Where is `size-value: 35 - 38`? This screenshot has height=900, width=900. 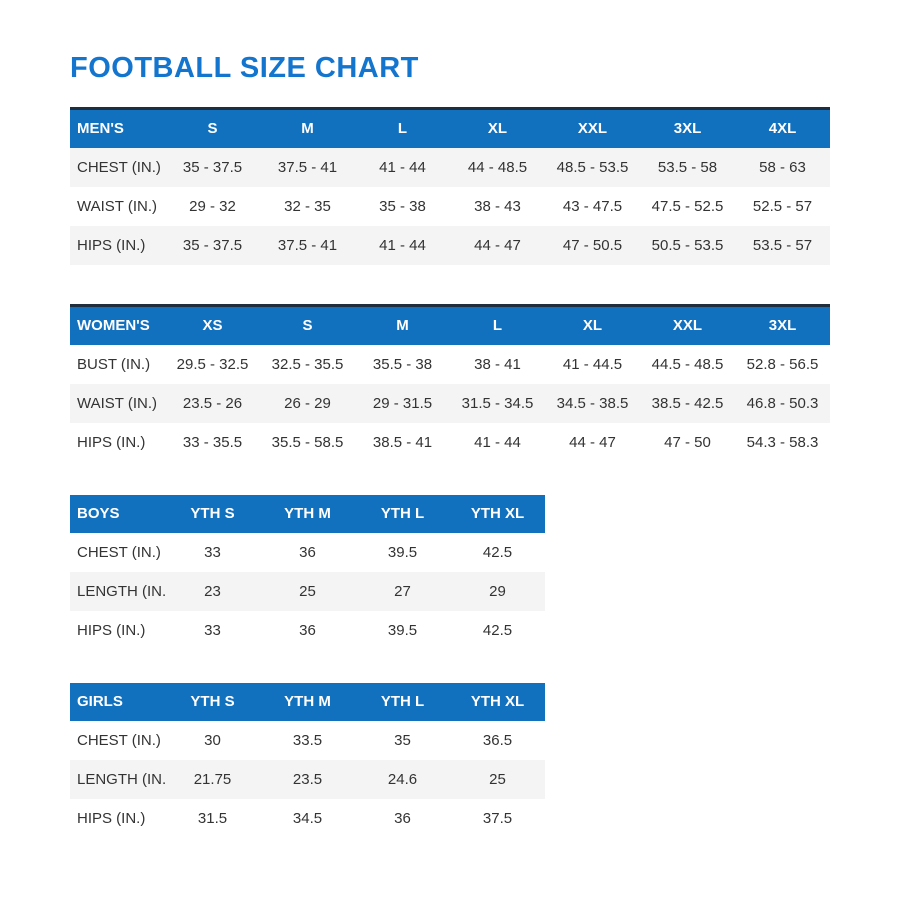
size-value: 35 - 38 is located at coordinates (402, 206).